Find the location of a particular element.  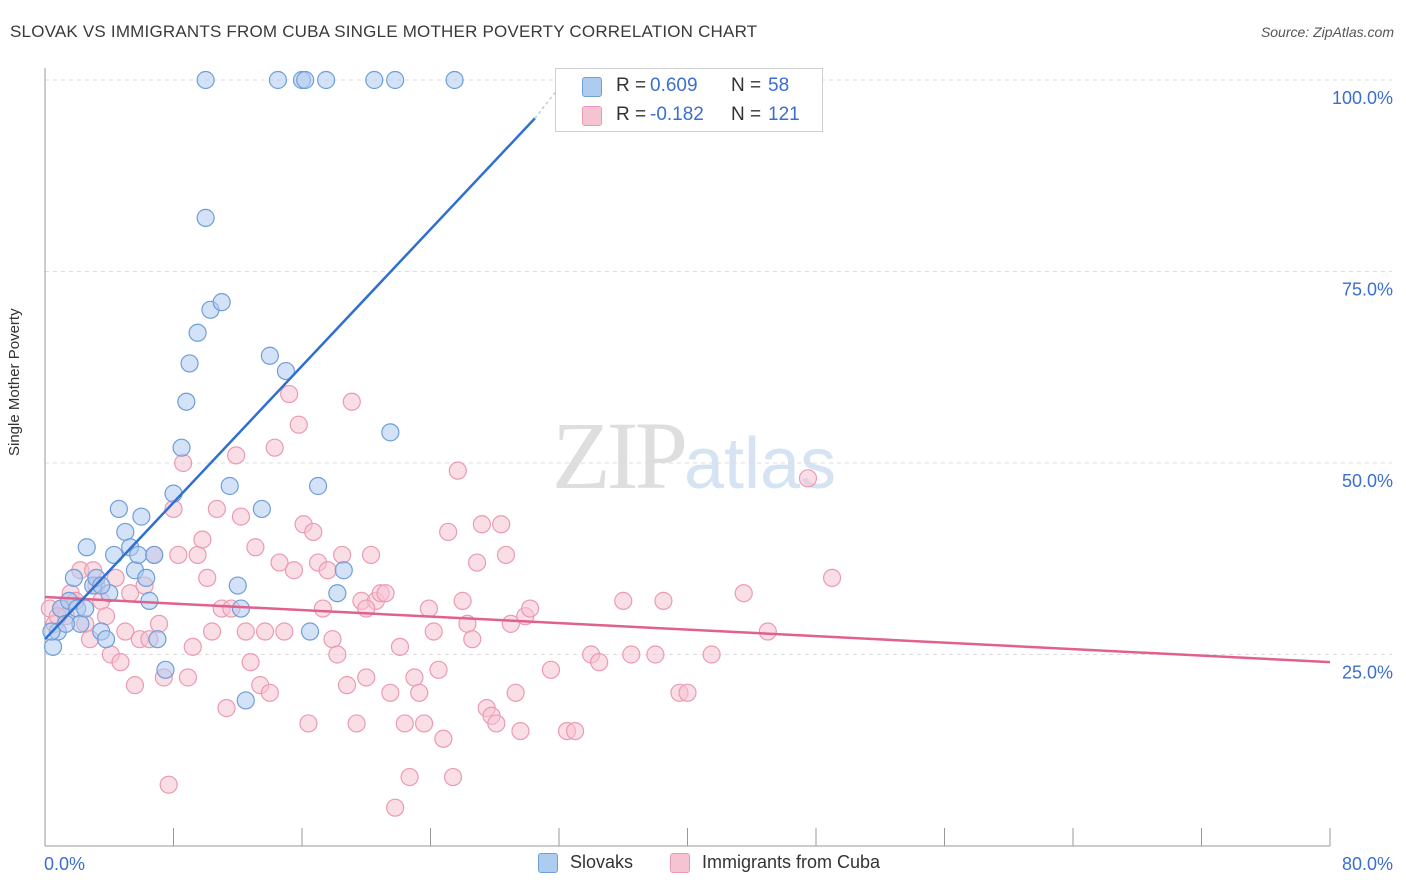

legend-r-value: 0.609 is located at coordinates (674, 85).